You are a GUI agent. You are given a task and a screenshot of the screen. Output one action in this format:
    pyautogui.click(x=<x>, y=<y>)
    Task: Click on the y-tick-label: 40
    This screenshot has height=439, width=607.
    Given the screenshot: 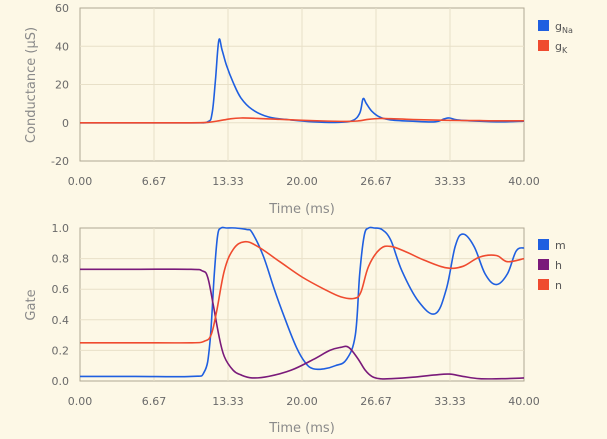 What is the action you would take?
    pyautogui.click(x=62, y=46)
    